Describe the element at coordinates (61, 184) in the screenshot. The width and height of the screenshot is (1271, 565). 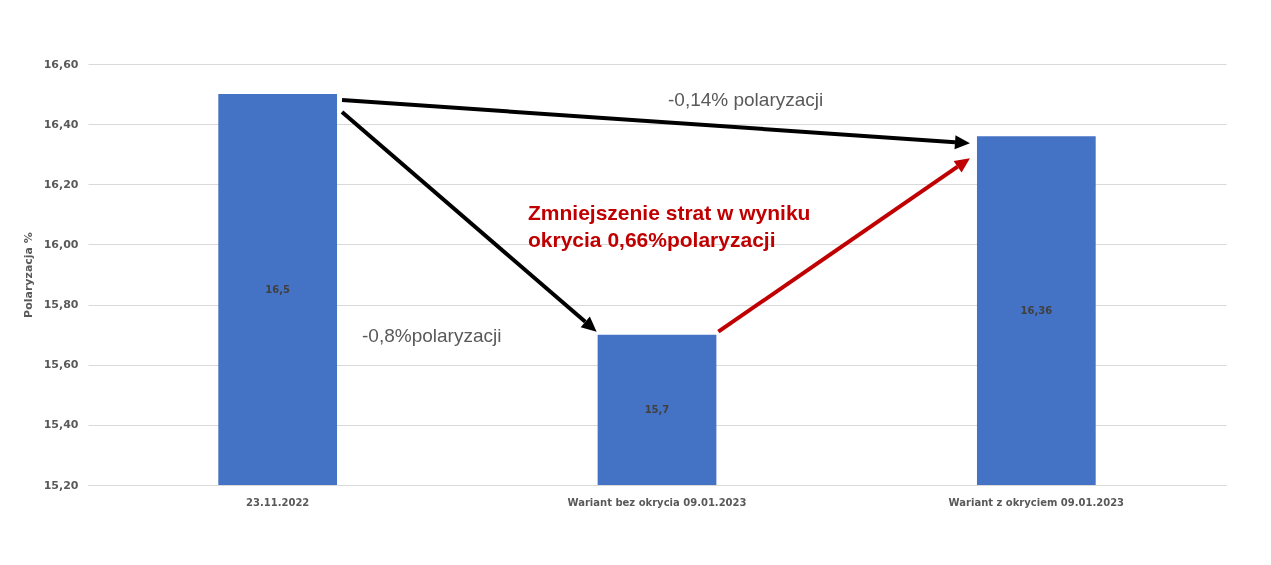
I see `y-tick-label: 16,20` at that location.